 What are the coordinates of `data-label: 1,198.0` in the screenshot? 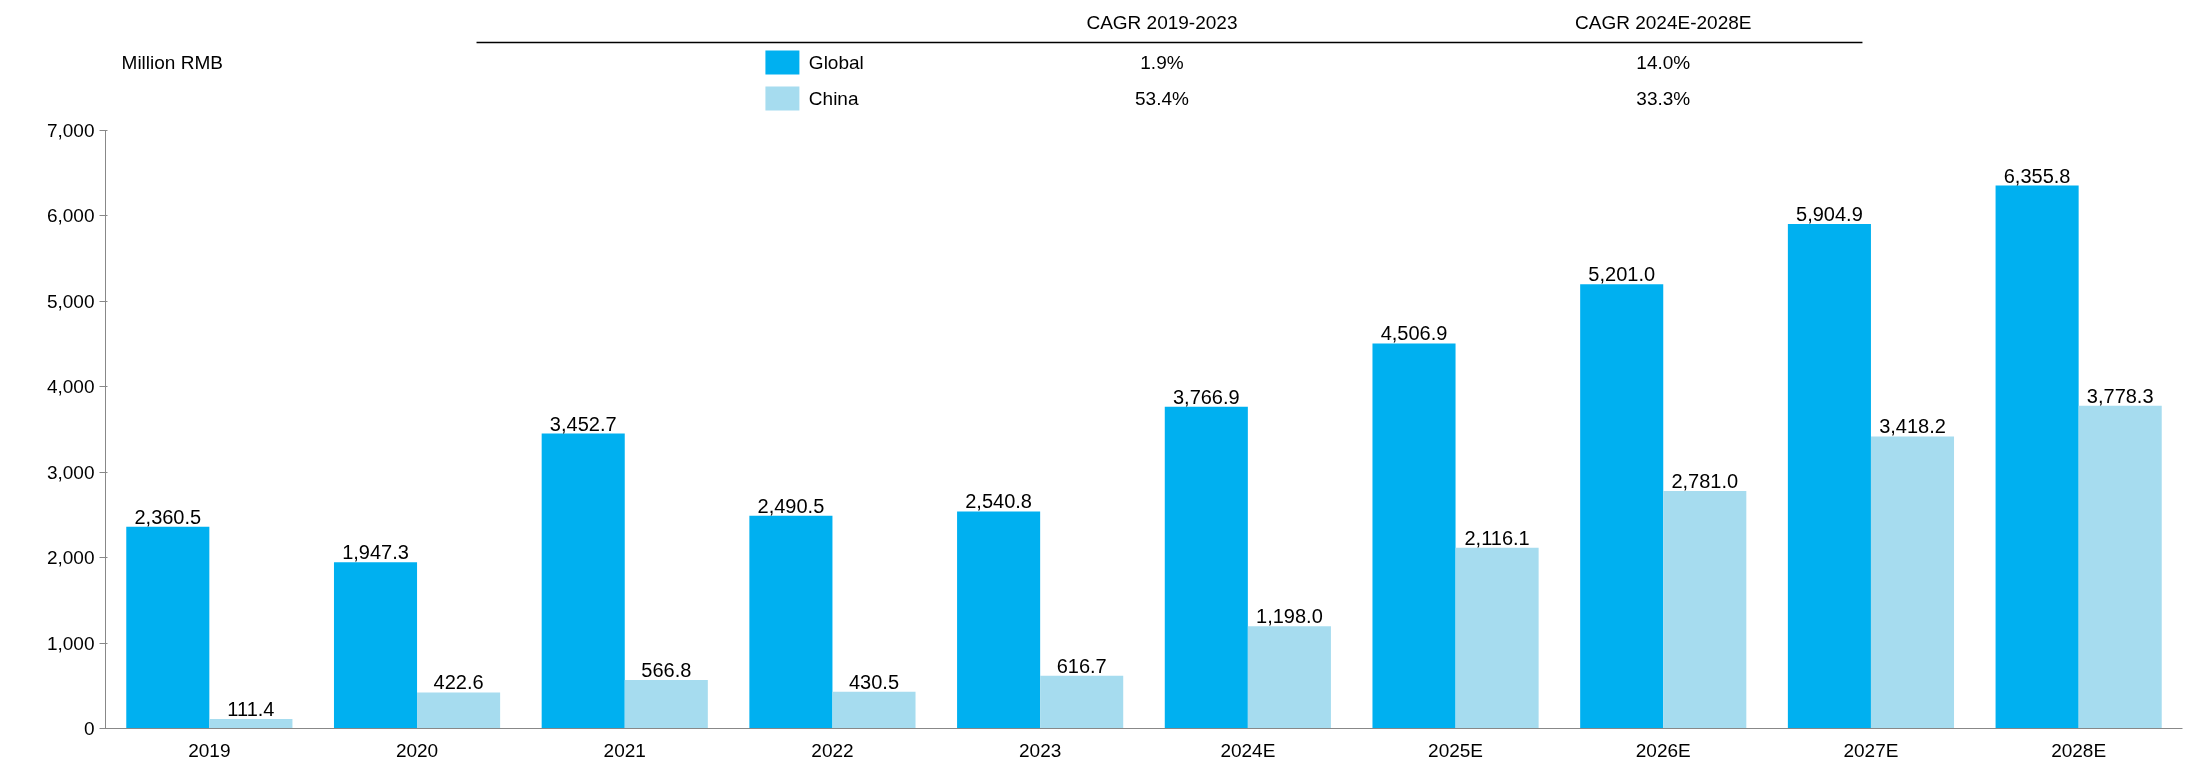 It's located at (1289, 616).